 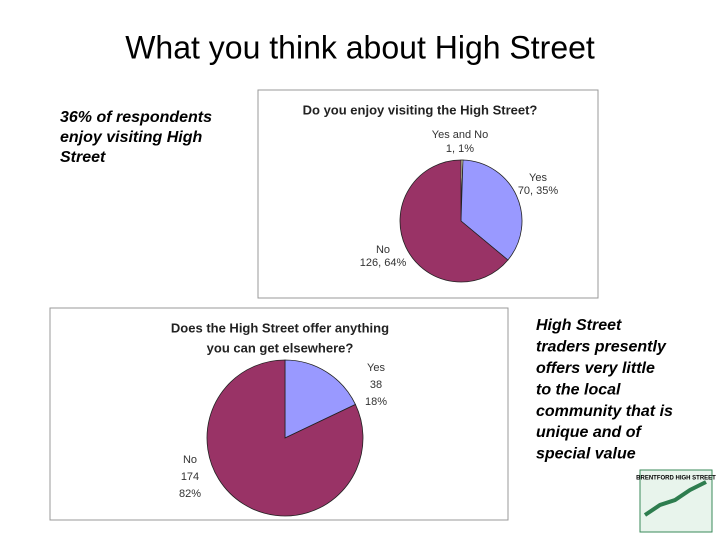 What do you see at coordinates (190, 477) in the screenshot?
I see `value-label: 174` at bounding box center [190, 477].